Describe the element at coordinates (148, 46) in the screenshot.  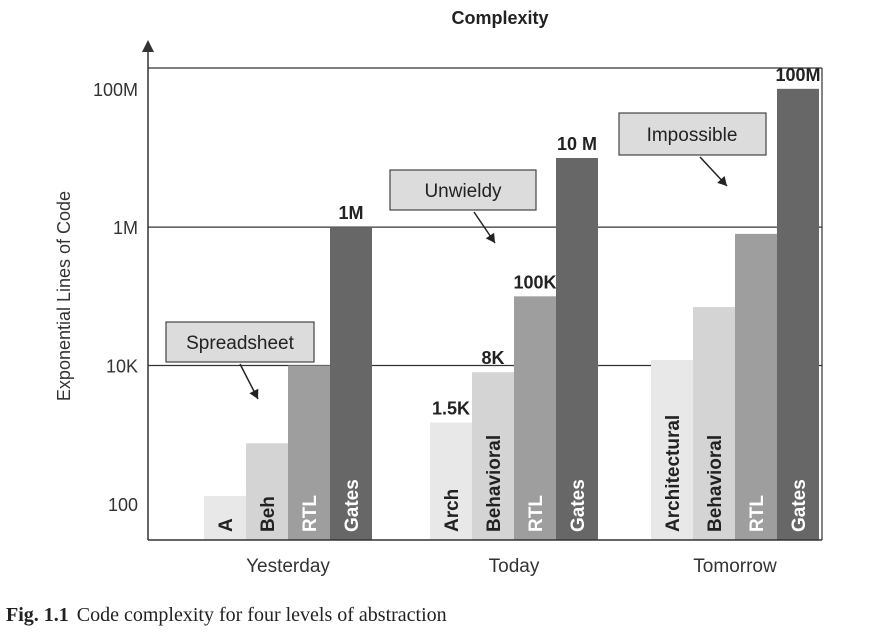
I see `y-axis-arrow` at that location.